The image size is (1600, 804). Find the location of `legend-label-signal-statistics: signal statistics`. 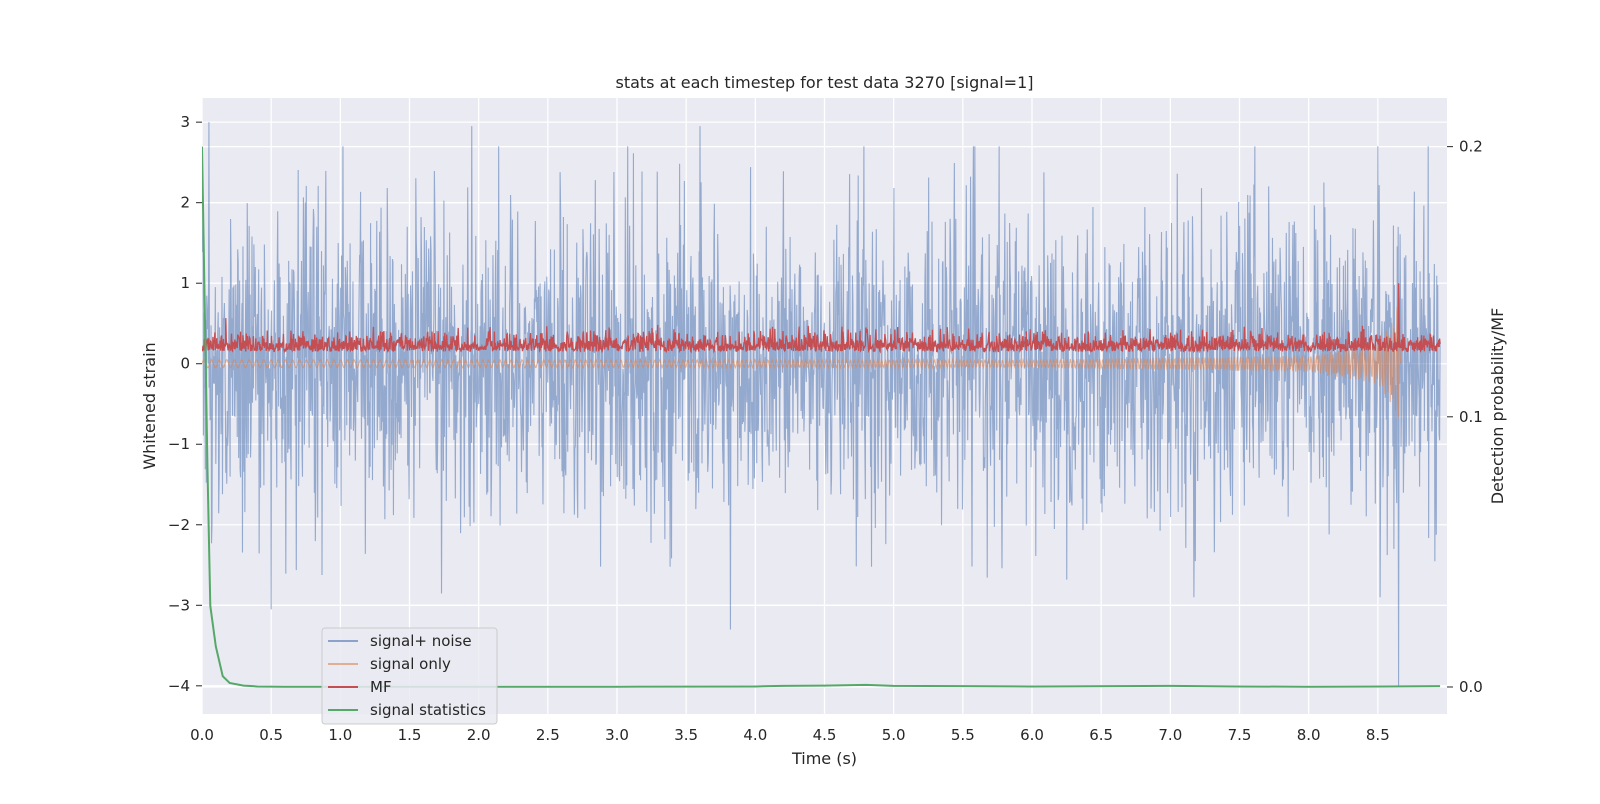

legend-label-signal-statistics: signal statistics is located at coordinates (428, 710).